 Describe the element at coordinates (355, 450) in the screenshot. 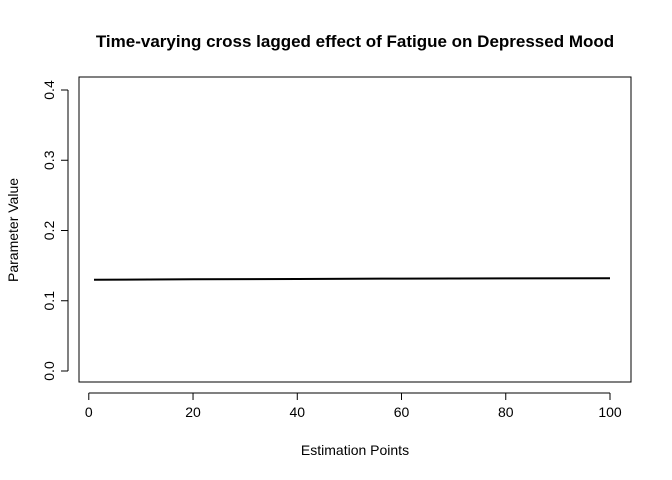

I see `x-axis-label: Estimation Points` at that location.